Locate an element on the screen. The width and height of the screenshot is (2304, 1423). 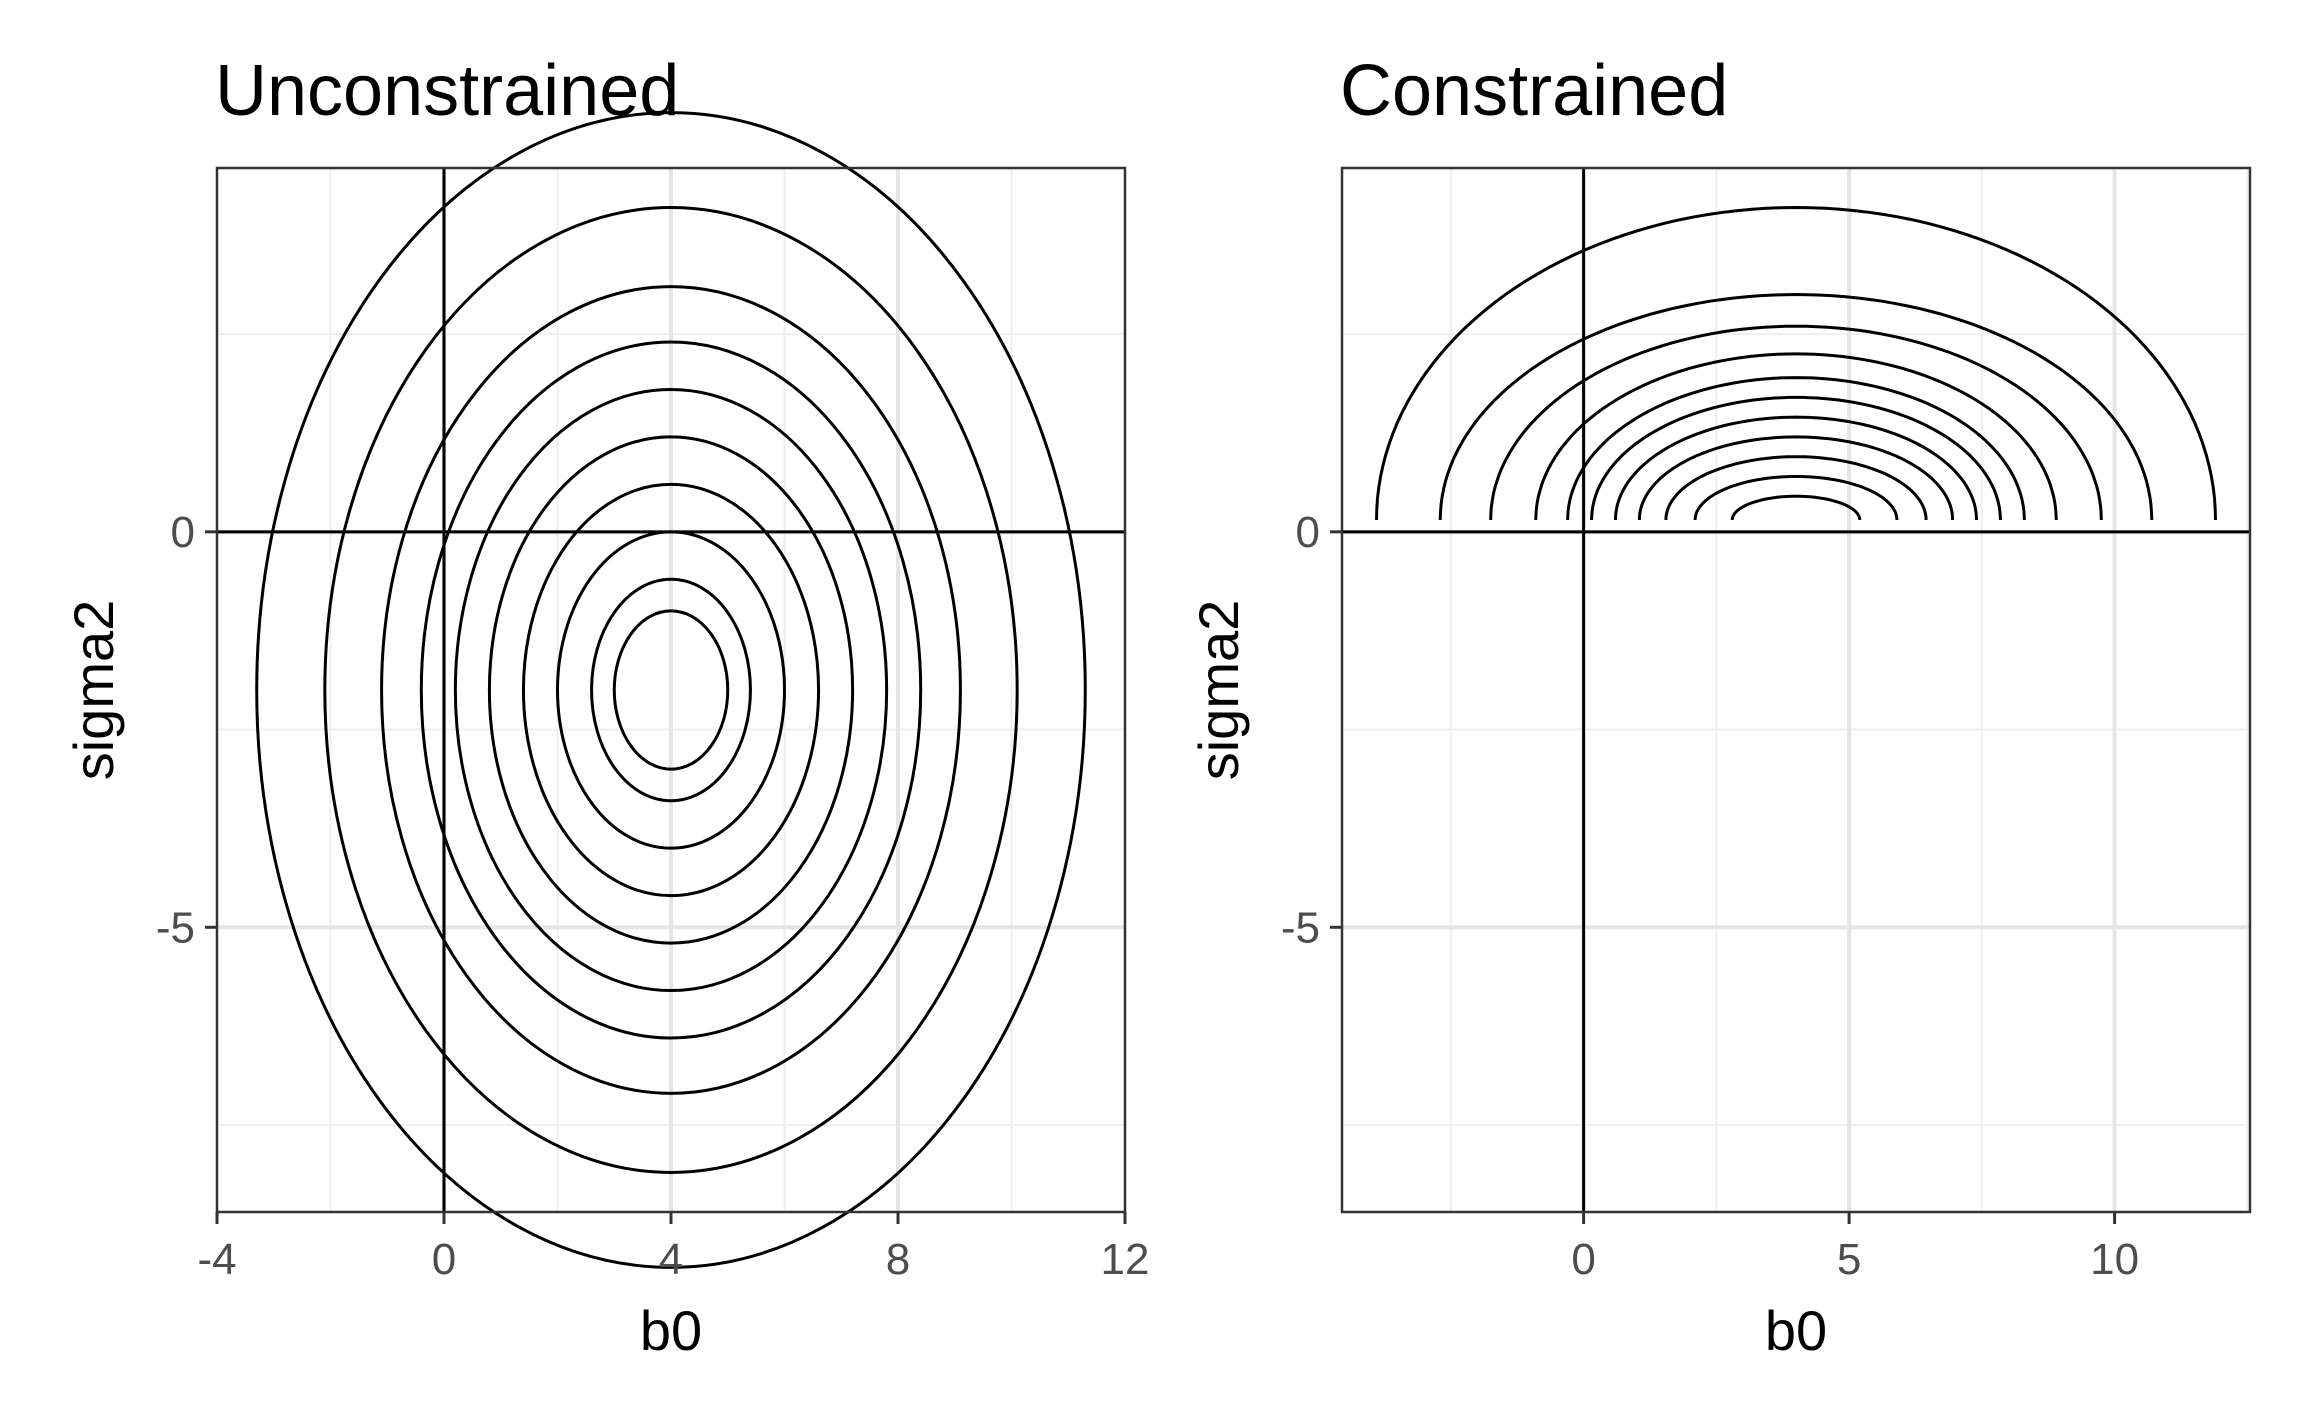
panel-title: Constrained is located at coordinates (1534, 91).